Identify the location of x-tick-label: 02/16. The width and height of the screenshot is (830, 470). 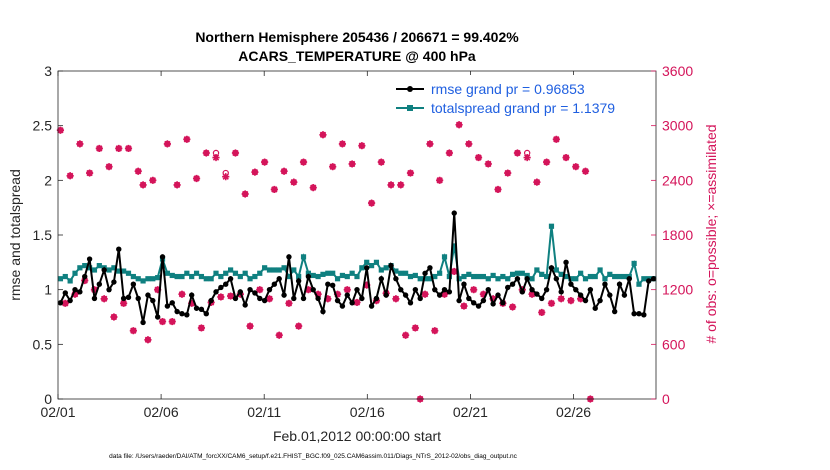
(367, 412).